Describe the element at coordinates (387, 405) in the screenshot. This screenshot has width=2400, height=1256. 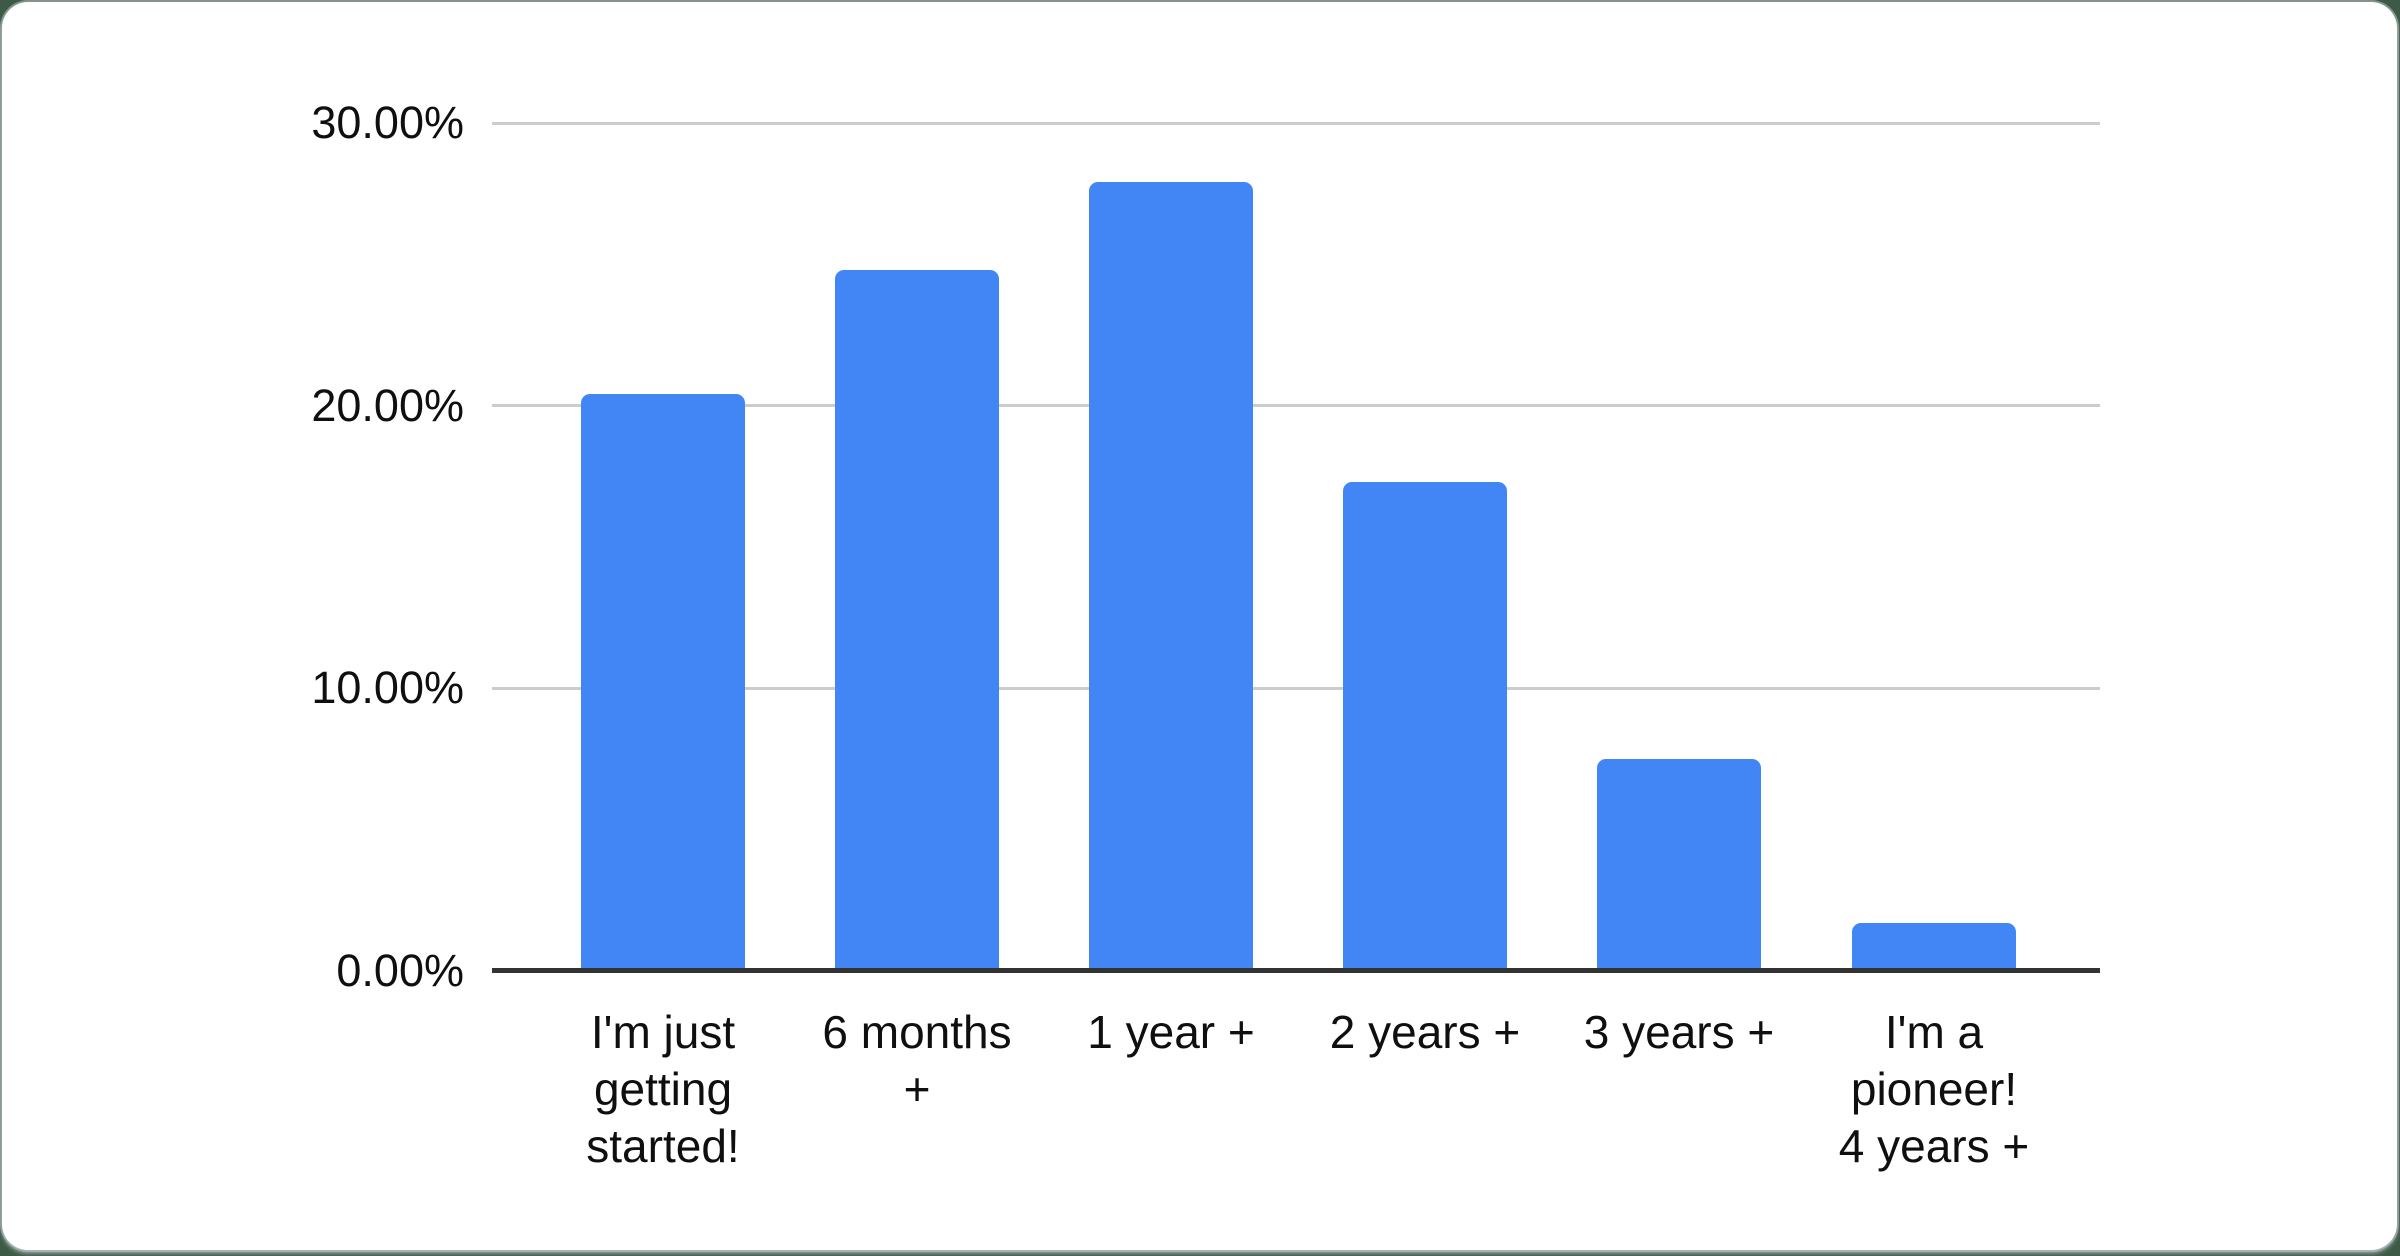
I see `y-axis-tick-label: 20.00%` at that location.